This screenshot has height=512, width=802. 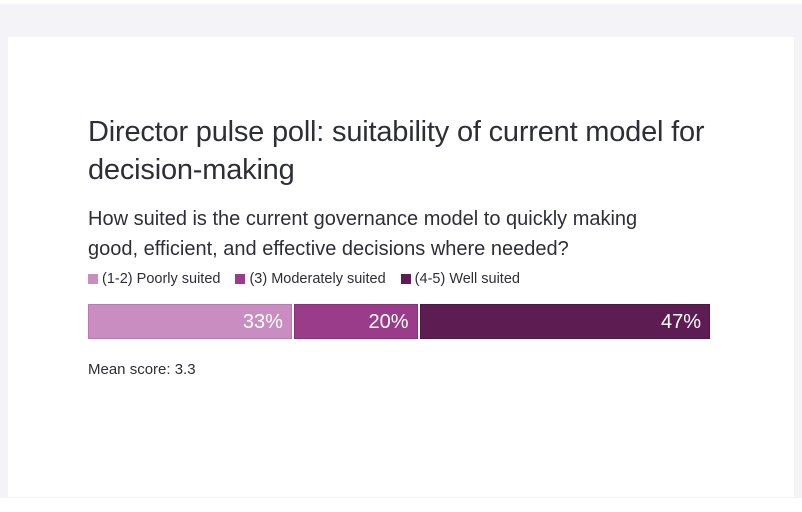 What do you see at coordinates (190, 321) in the screenshot?
I see `bar-segment-poorly-suited: 33%` at bounding box center [190, 321].